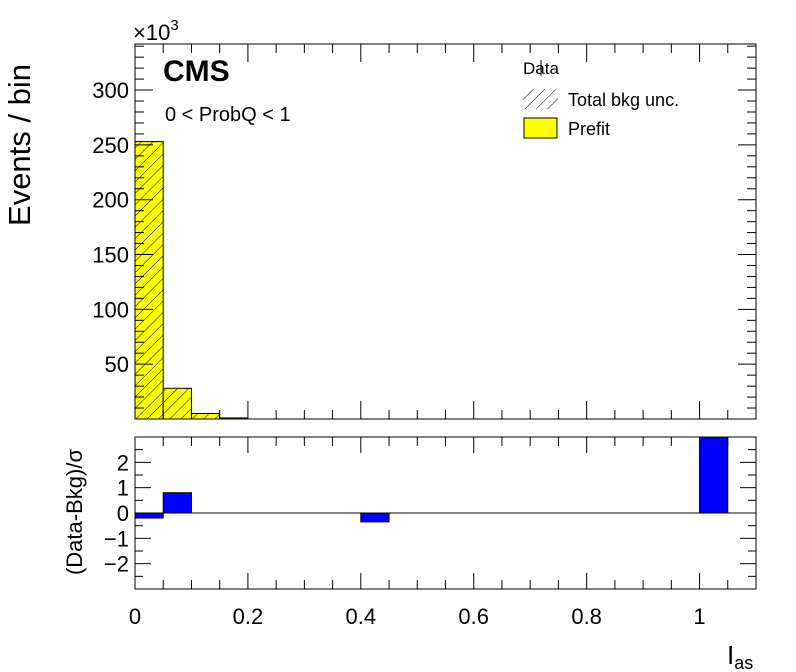  What do you see at coordinates (117, 364) in the screenshot?
I see `y-tick-label: 50` at bounding box center [117, 364].